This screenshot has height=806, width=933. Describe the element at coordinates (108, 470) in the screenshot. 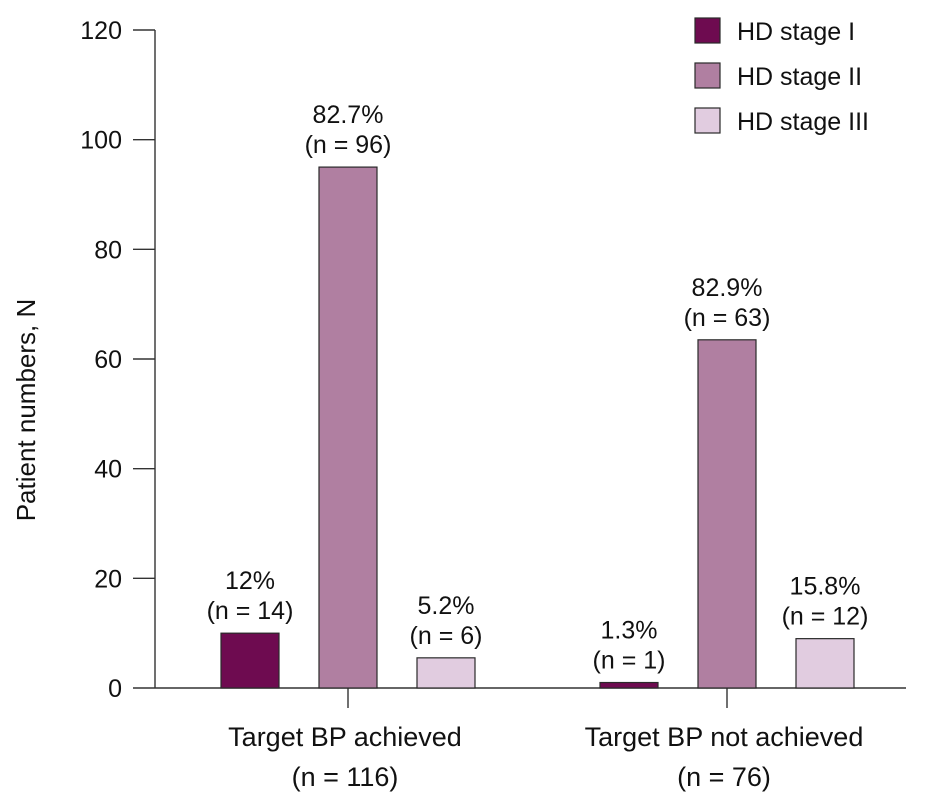

I see `y-tick-label: 40` at that location.